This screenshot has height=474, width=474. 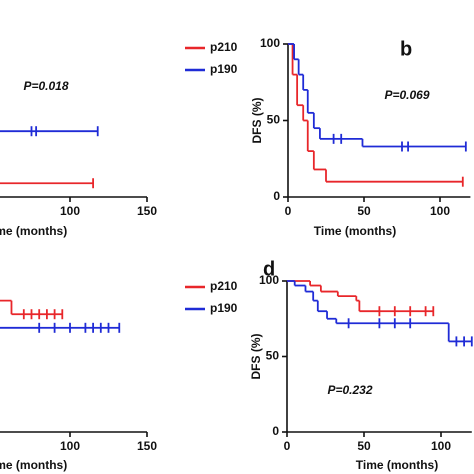 What do you see at coordinates (45, 86) in the screenshot?
I see `p-value: P=0.018` at bounding box center [45, 86].